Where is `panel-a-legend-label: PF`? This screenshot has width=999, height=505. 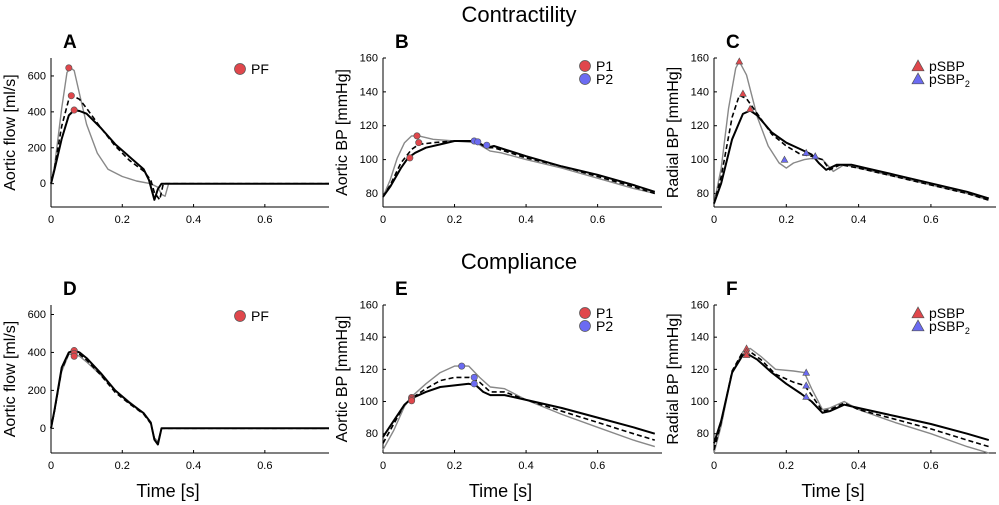 panel-a-legend-label: PF is located at coordinates (260, 69).